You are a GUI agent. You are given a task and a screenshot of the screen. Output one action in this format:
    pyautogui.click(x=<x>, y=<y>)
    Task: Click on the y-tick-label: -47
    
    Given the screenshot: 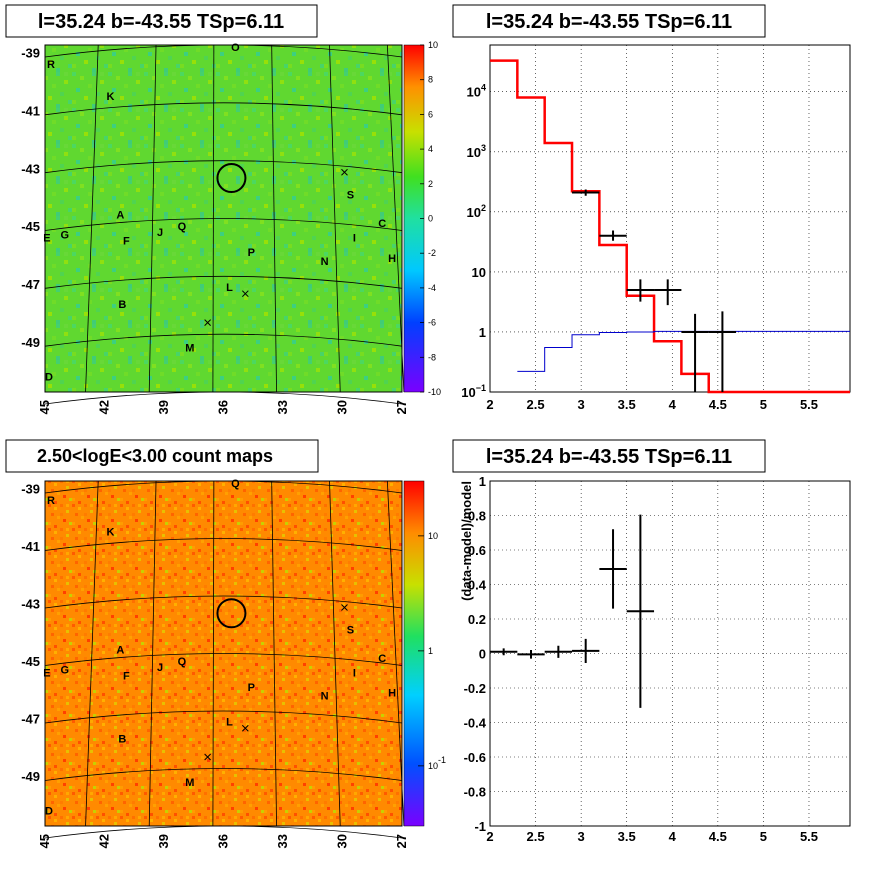 What is the action you would take?
    pyautogui.click(x=30, y=719)
    